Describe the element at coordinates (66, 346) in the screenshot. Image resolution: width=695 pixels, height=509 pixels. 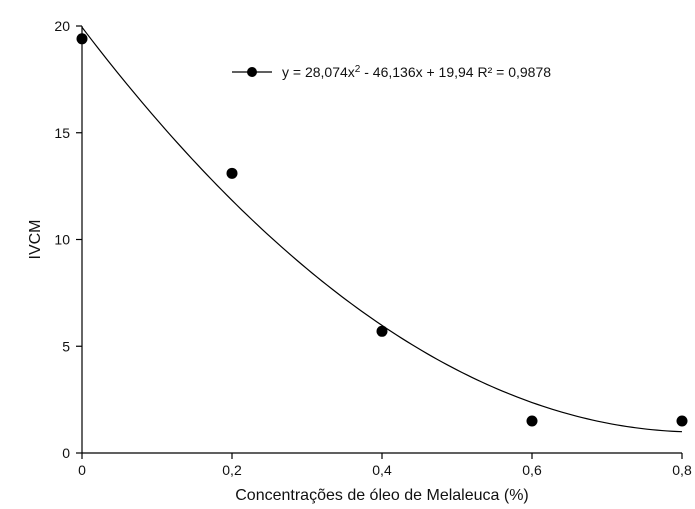
I see `y-tick-label: 5` at that location.